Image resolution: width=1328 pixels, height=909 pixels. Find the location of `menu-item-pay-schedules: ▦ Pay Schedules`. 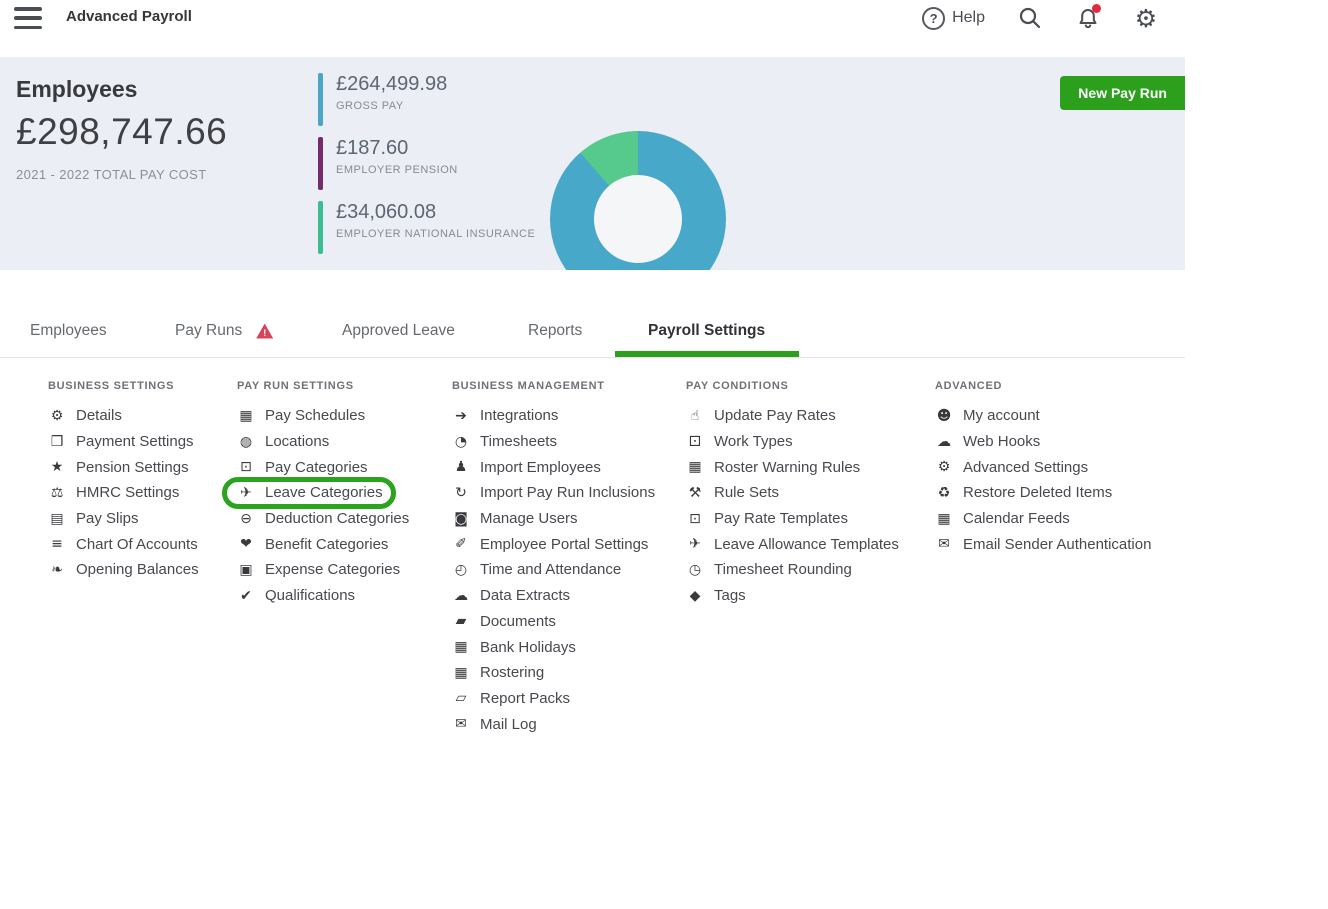

menu-item-pay-schedules: ▦ Pay Schedules is located at coordinates (301, 416).